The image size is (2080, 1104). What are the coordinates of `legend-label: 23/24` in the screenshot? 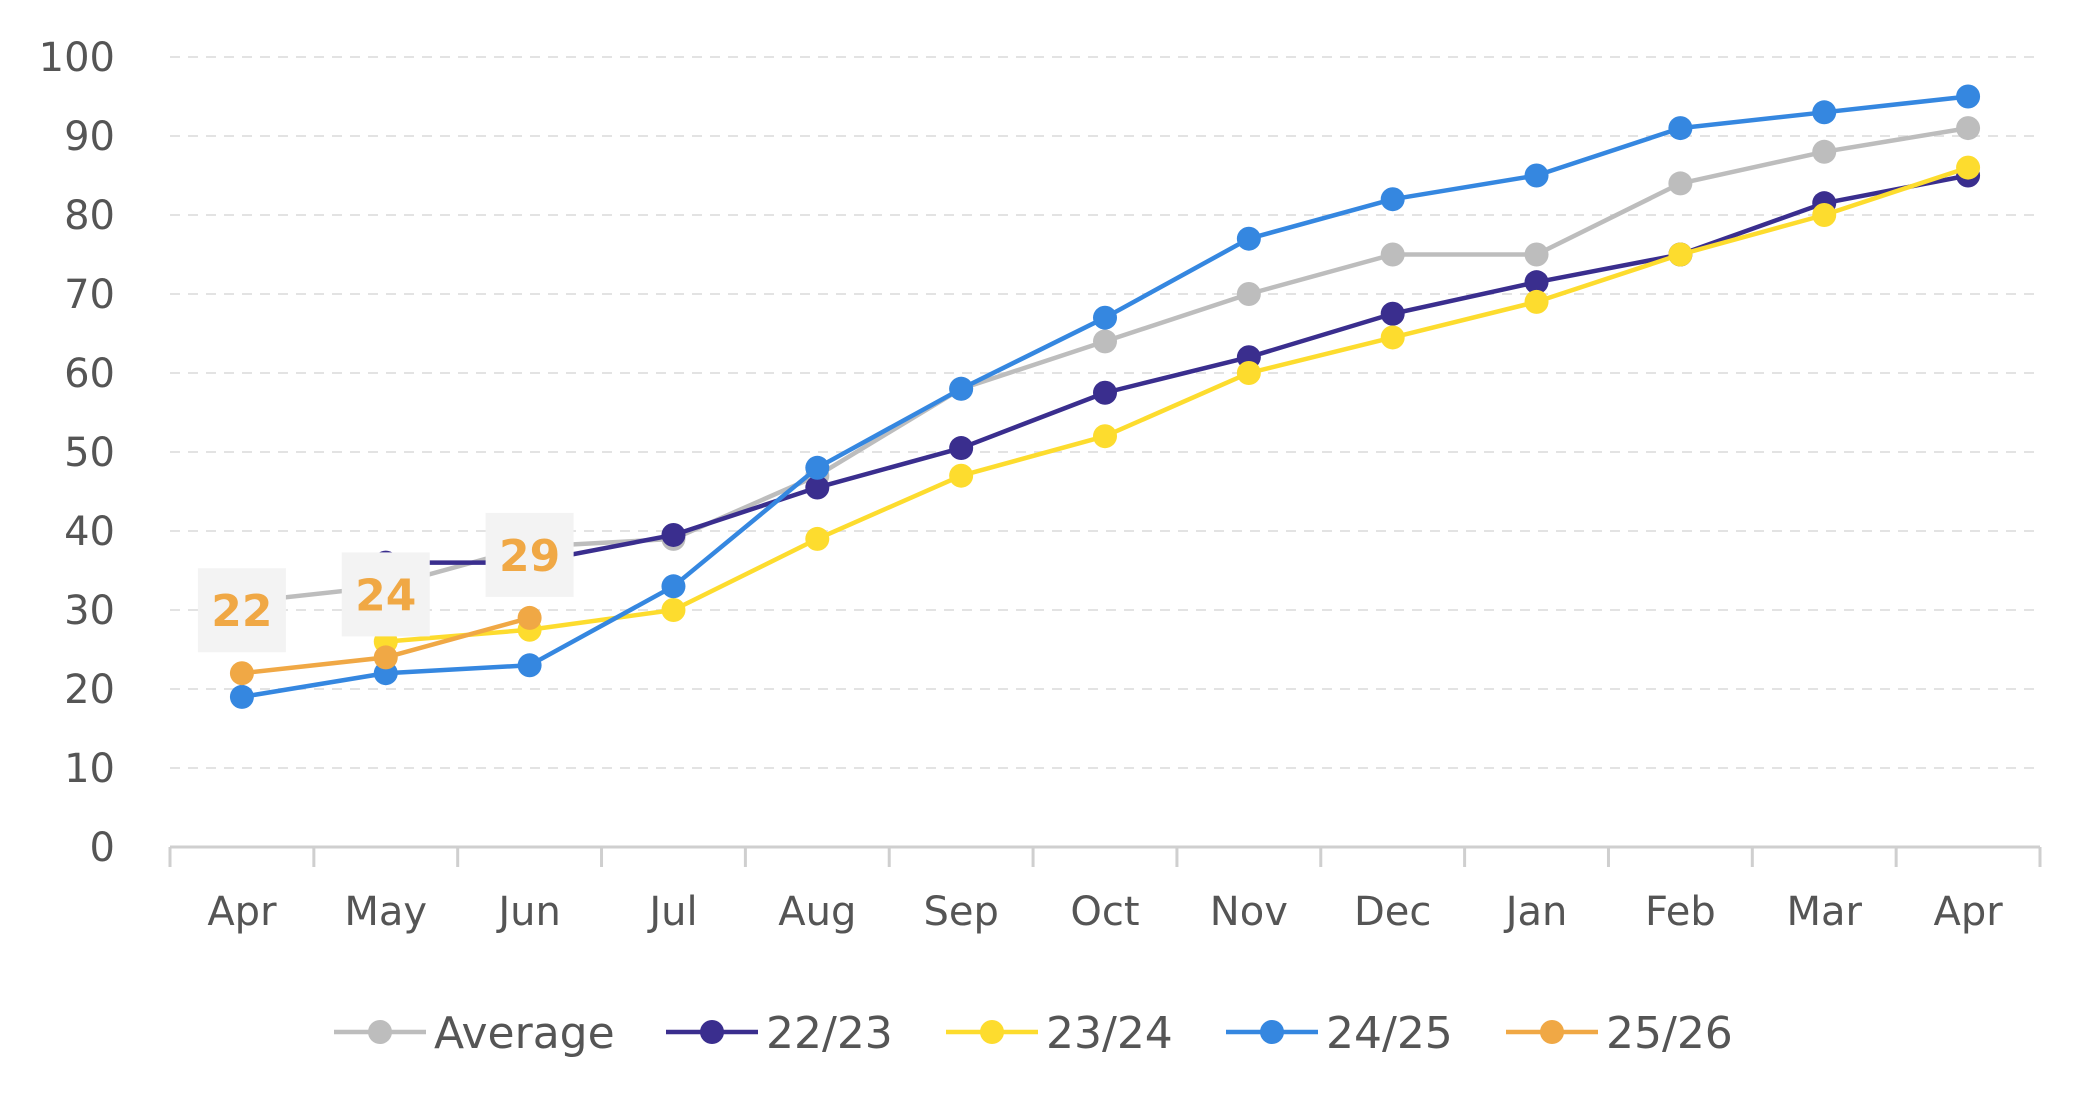 It's located at (1109, 1033).